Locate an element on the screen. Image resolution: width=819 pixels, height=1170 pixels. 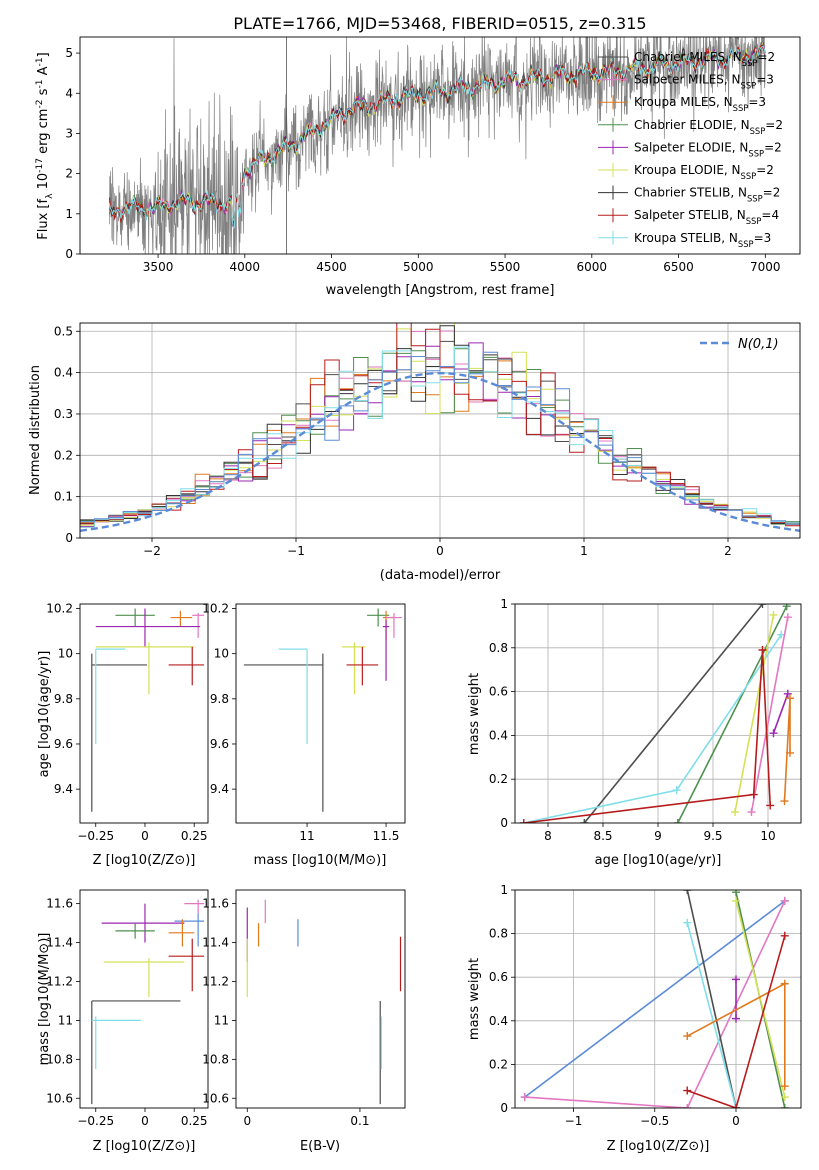
legend-entry: Kroupa MILES, NSSP=3 is located at coordinates (700, 104).